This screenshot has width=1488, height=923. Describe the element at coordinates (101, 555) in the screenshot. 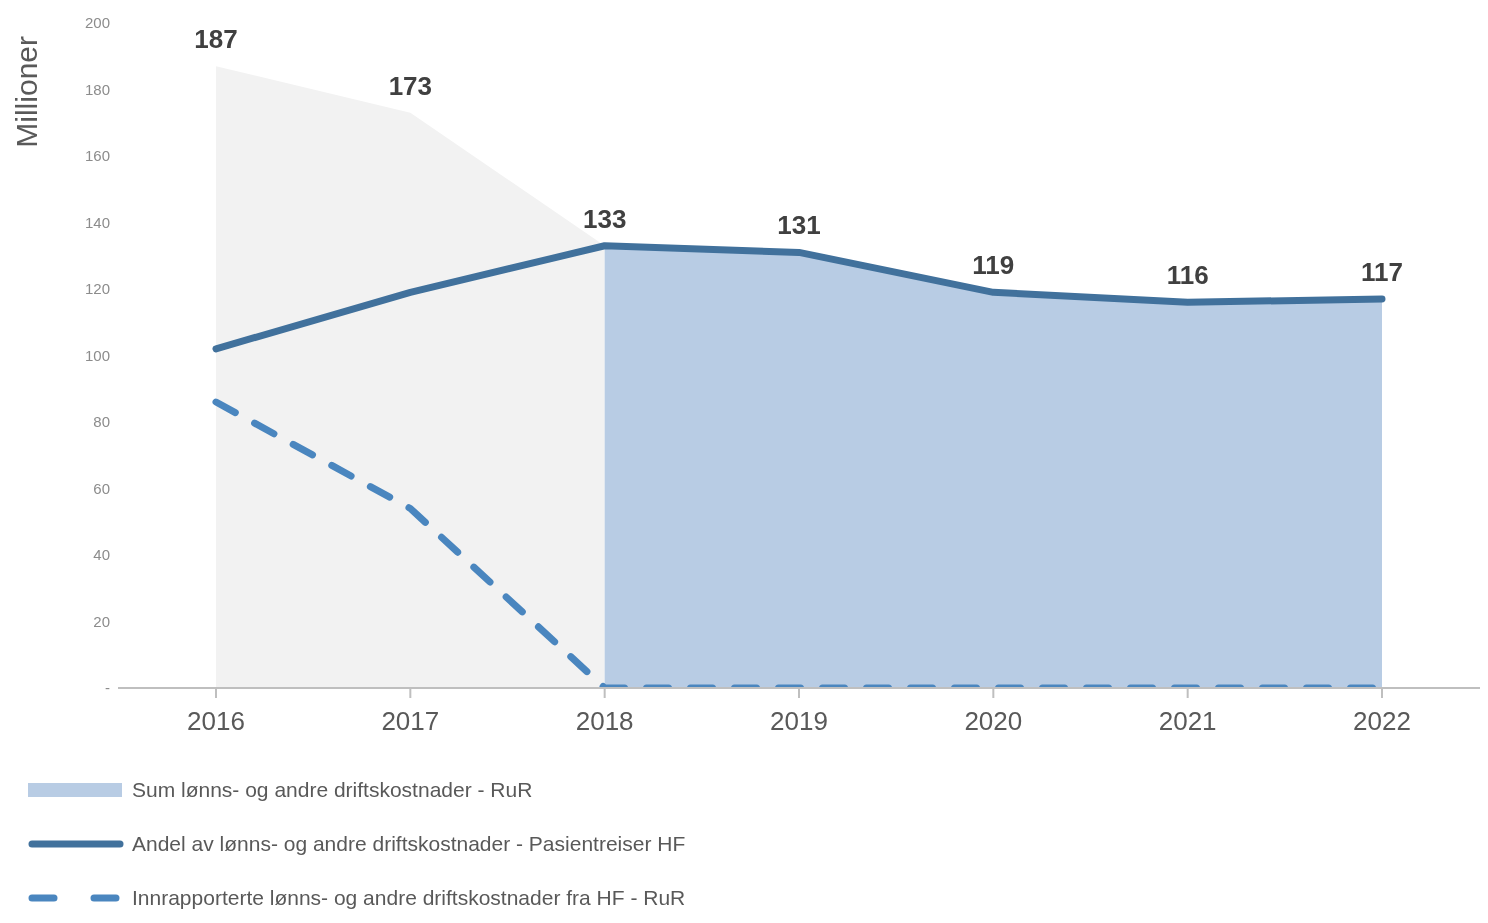

I see `y-tick-label: 40` at that location.